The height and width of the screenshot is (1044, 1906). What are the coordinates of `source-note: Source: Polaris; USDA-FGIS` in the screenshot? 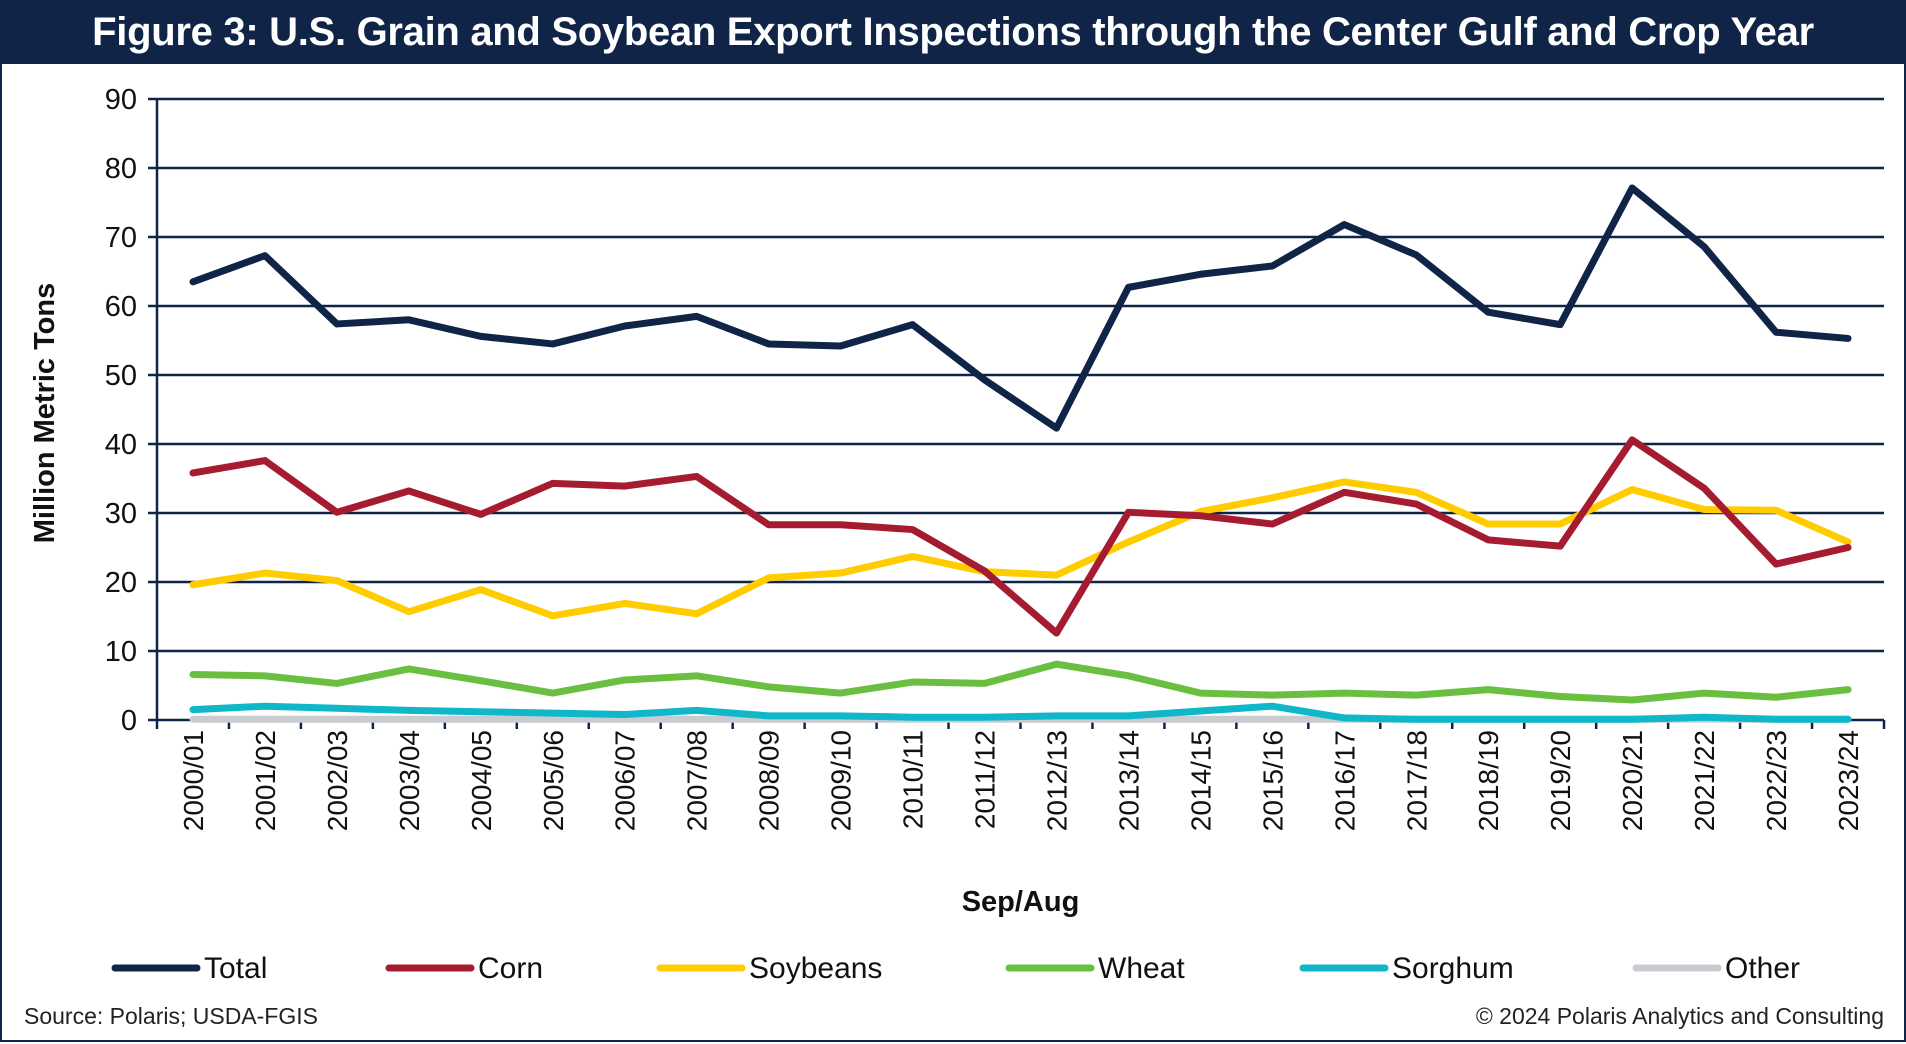 It's located at (171, 1016).